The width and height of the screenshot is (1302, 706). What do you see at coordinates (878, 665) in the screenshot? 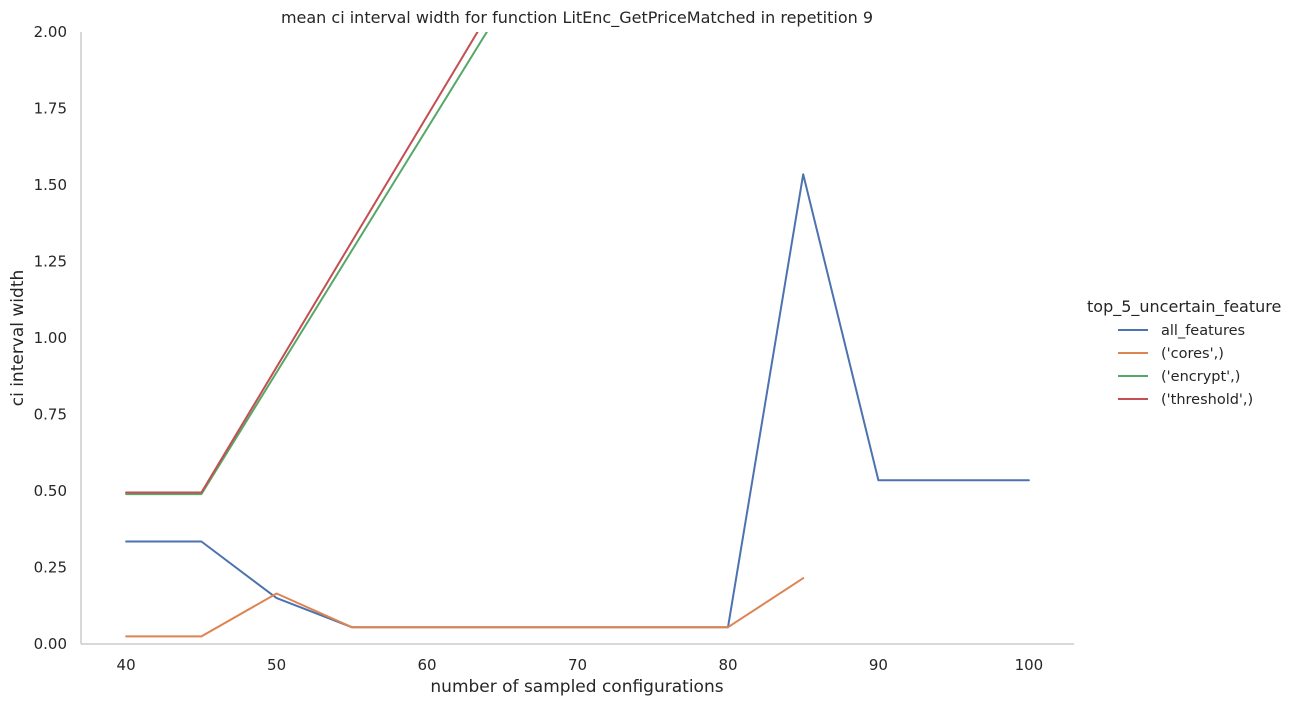
I see `x-tick-label: 90` at bounding box center [878, 665].